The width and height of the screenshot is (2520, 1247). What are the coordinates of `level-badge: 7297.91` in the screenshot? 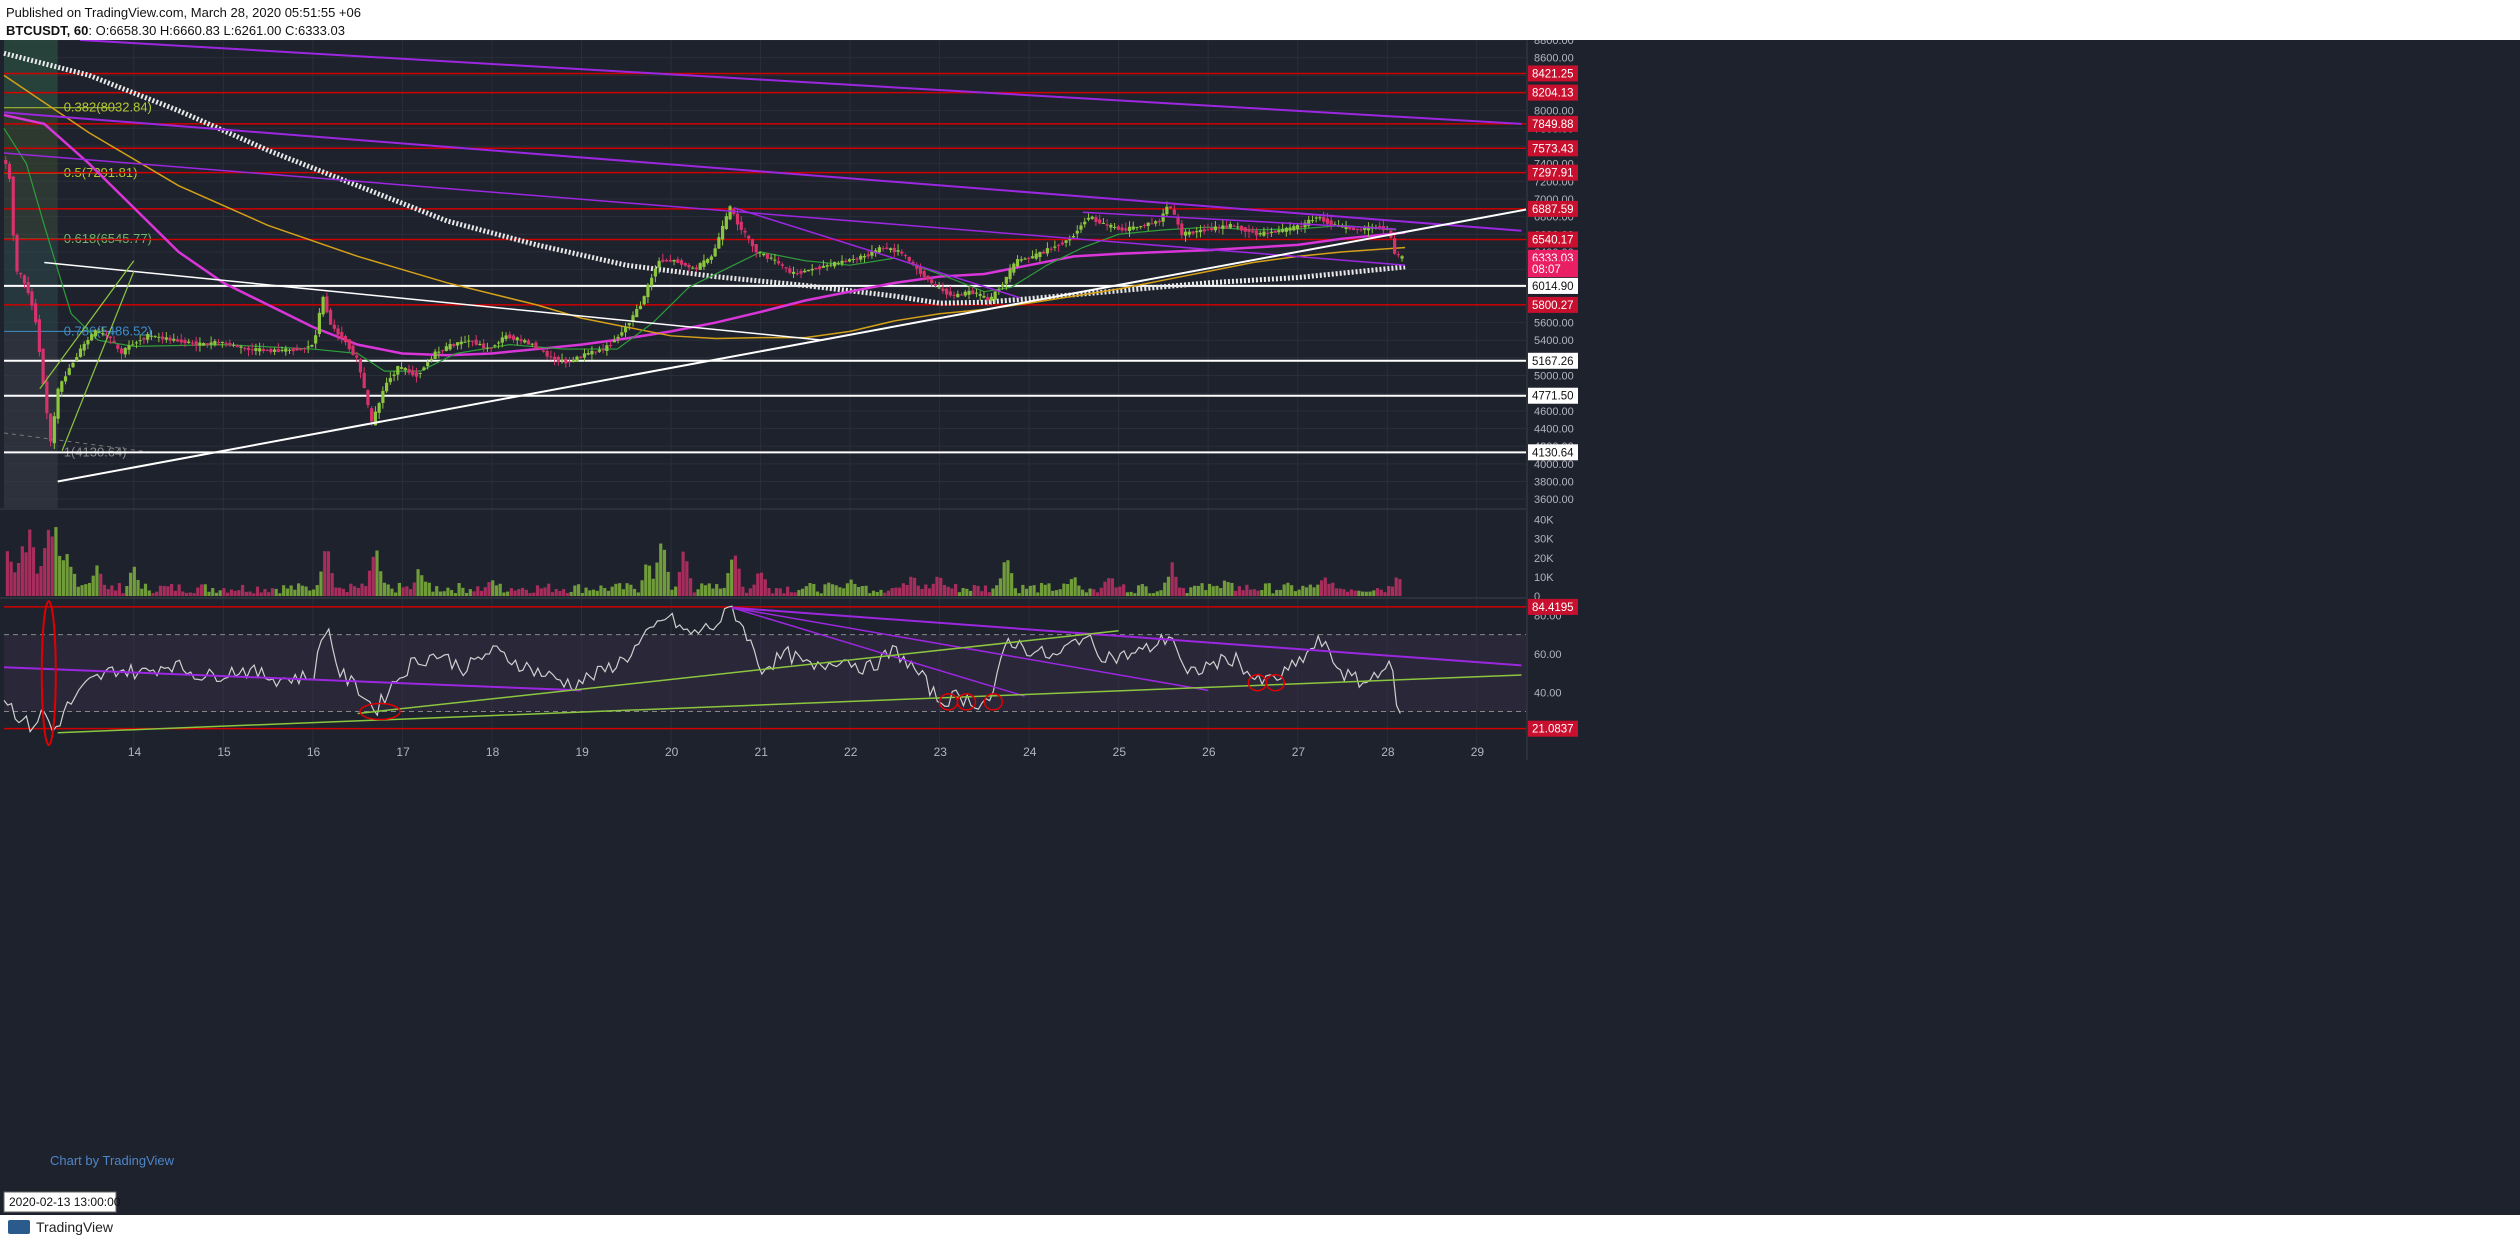 It's located at (1553, 174).